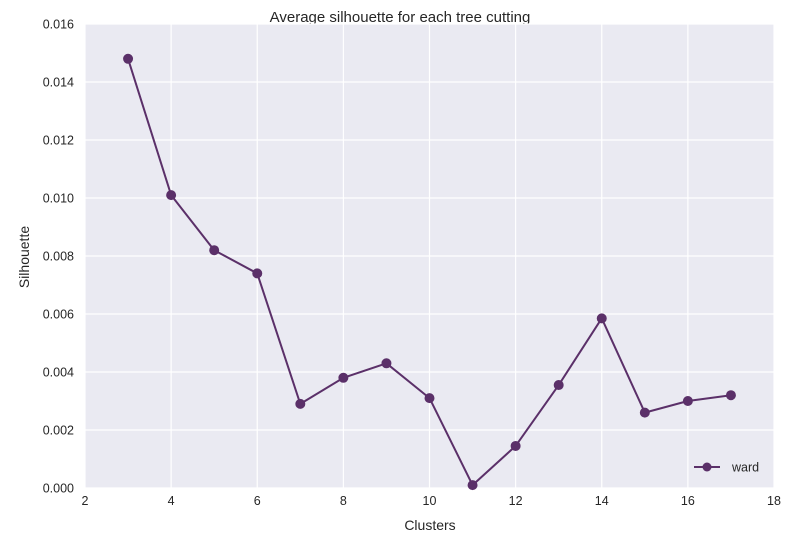  I want to click on legend-label-ward: ward, so click(745, 468).